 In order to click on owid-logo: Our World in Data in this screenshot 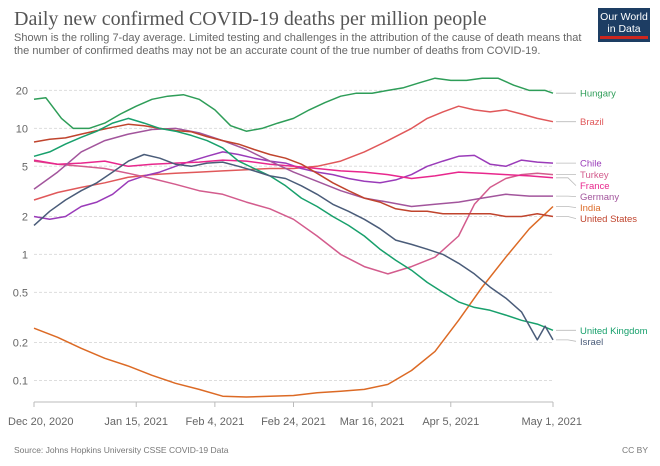, I will do `click(624, 25)`.